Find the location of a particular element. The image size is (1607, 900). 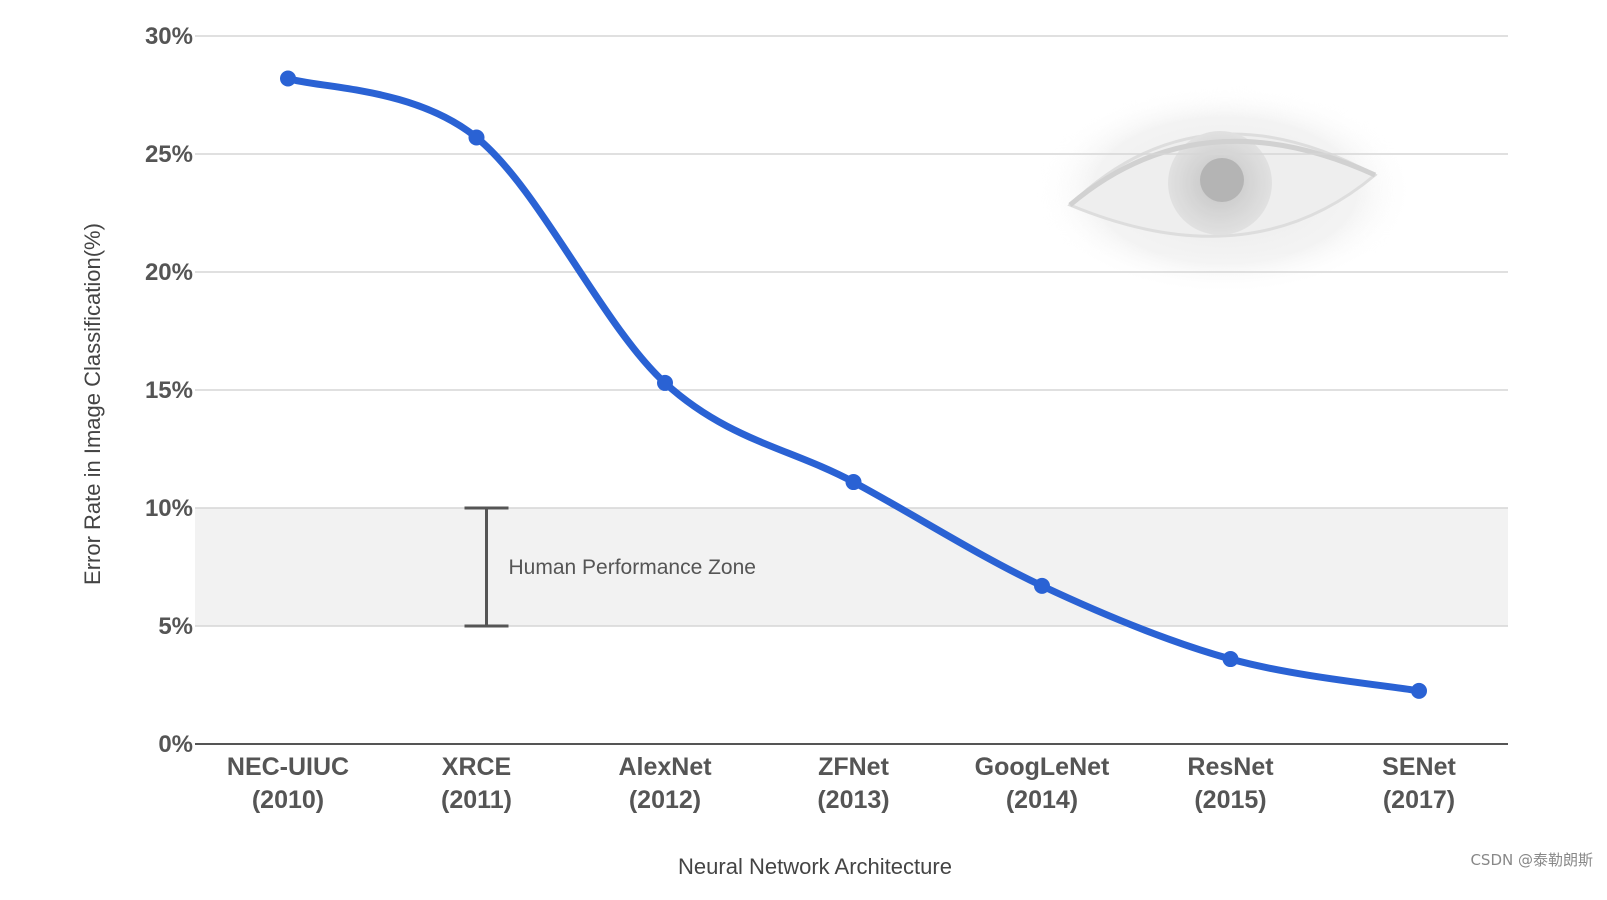

human-performance-annotation: Human Performance Zone is located at coordinates (610, 567).